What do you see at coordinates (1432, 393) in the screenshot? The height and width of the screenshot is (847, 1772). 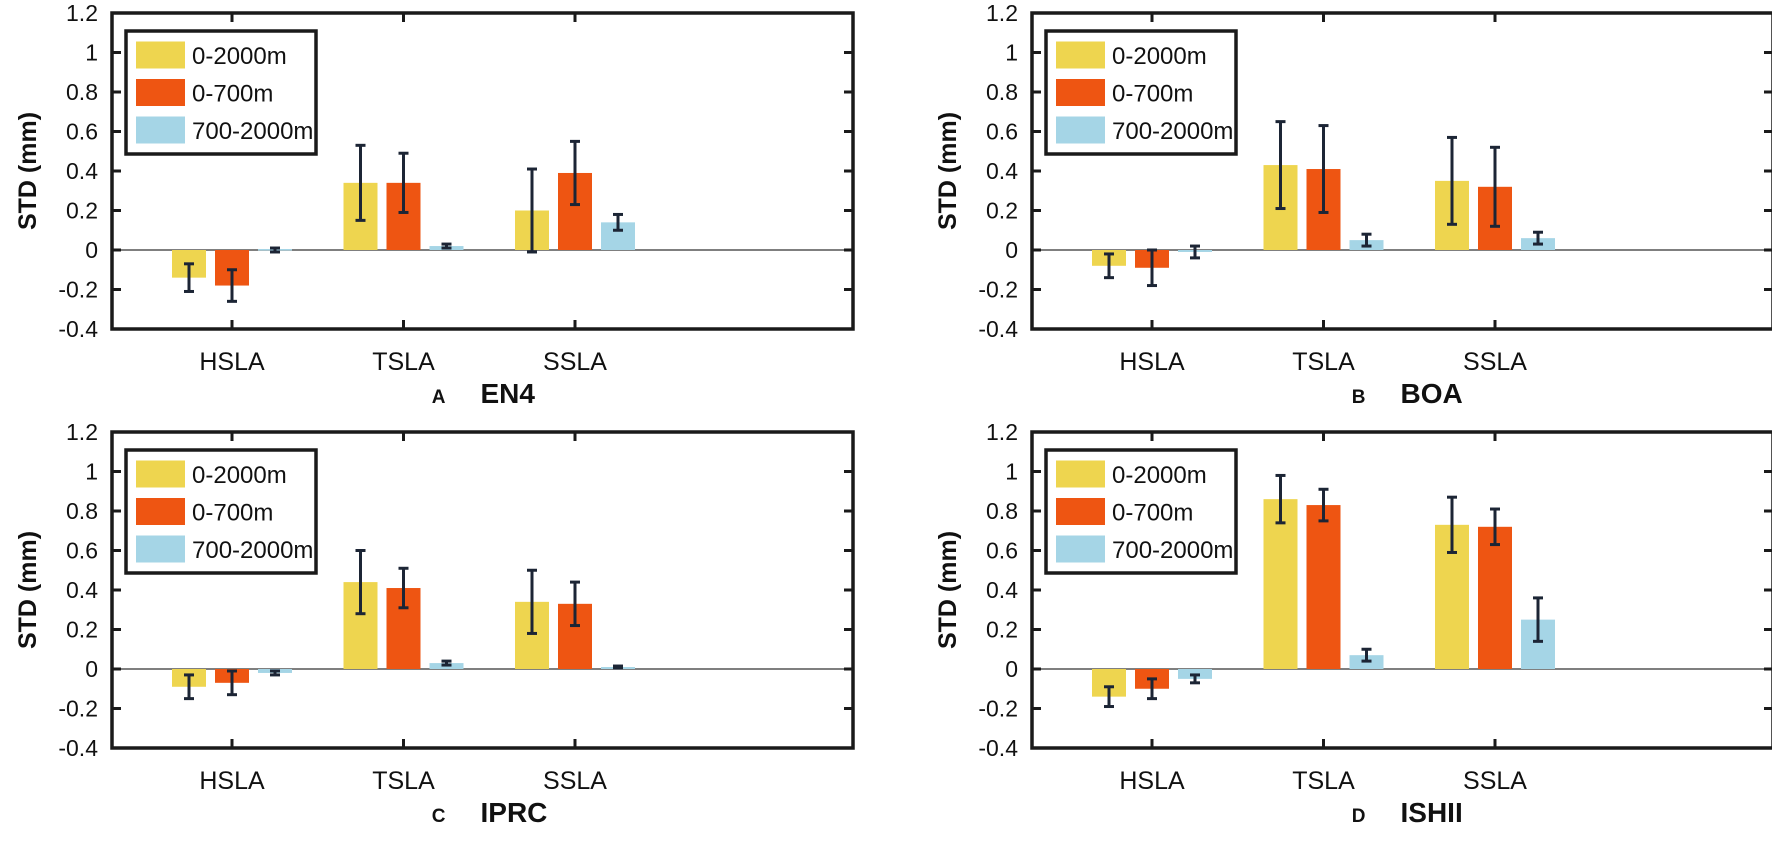 I see `panel-title: BOA` at bounding box center [1432, 393].